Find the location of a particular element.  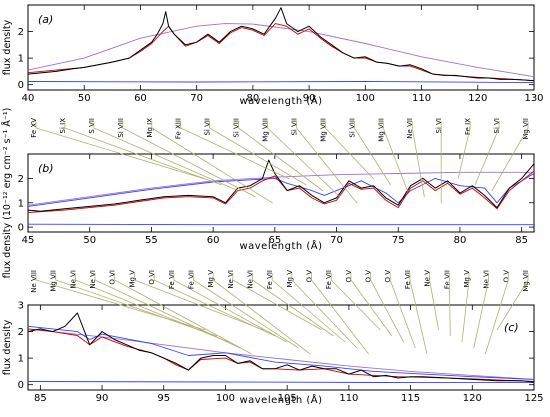

series-background is located at coordinates (281, 82).